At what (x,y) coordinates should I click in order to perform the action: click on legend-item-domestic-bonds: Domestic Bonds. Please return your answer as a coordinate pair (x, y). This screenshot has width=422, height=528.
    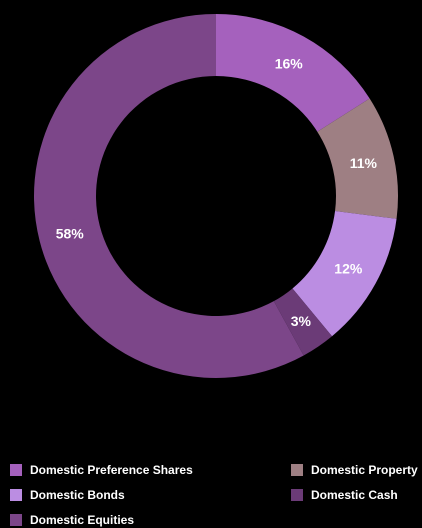
    Looking at the image, I should click on (67, 495).